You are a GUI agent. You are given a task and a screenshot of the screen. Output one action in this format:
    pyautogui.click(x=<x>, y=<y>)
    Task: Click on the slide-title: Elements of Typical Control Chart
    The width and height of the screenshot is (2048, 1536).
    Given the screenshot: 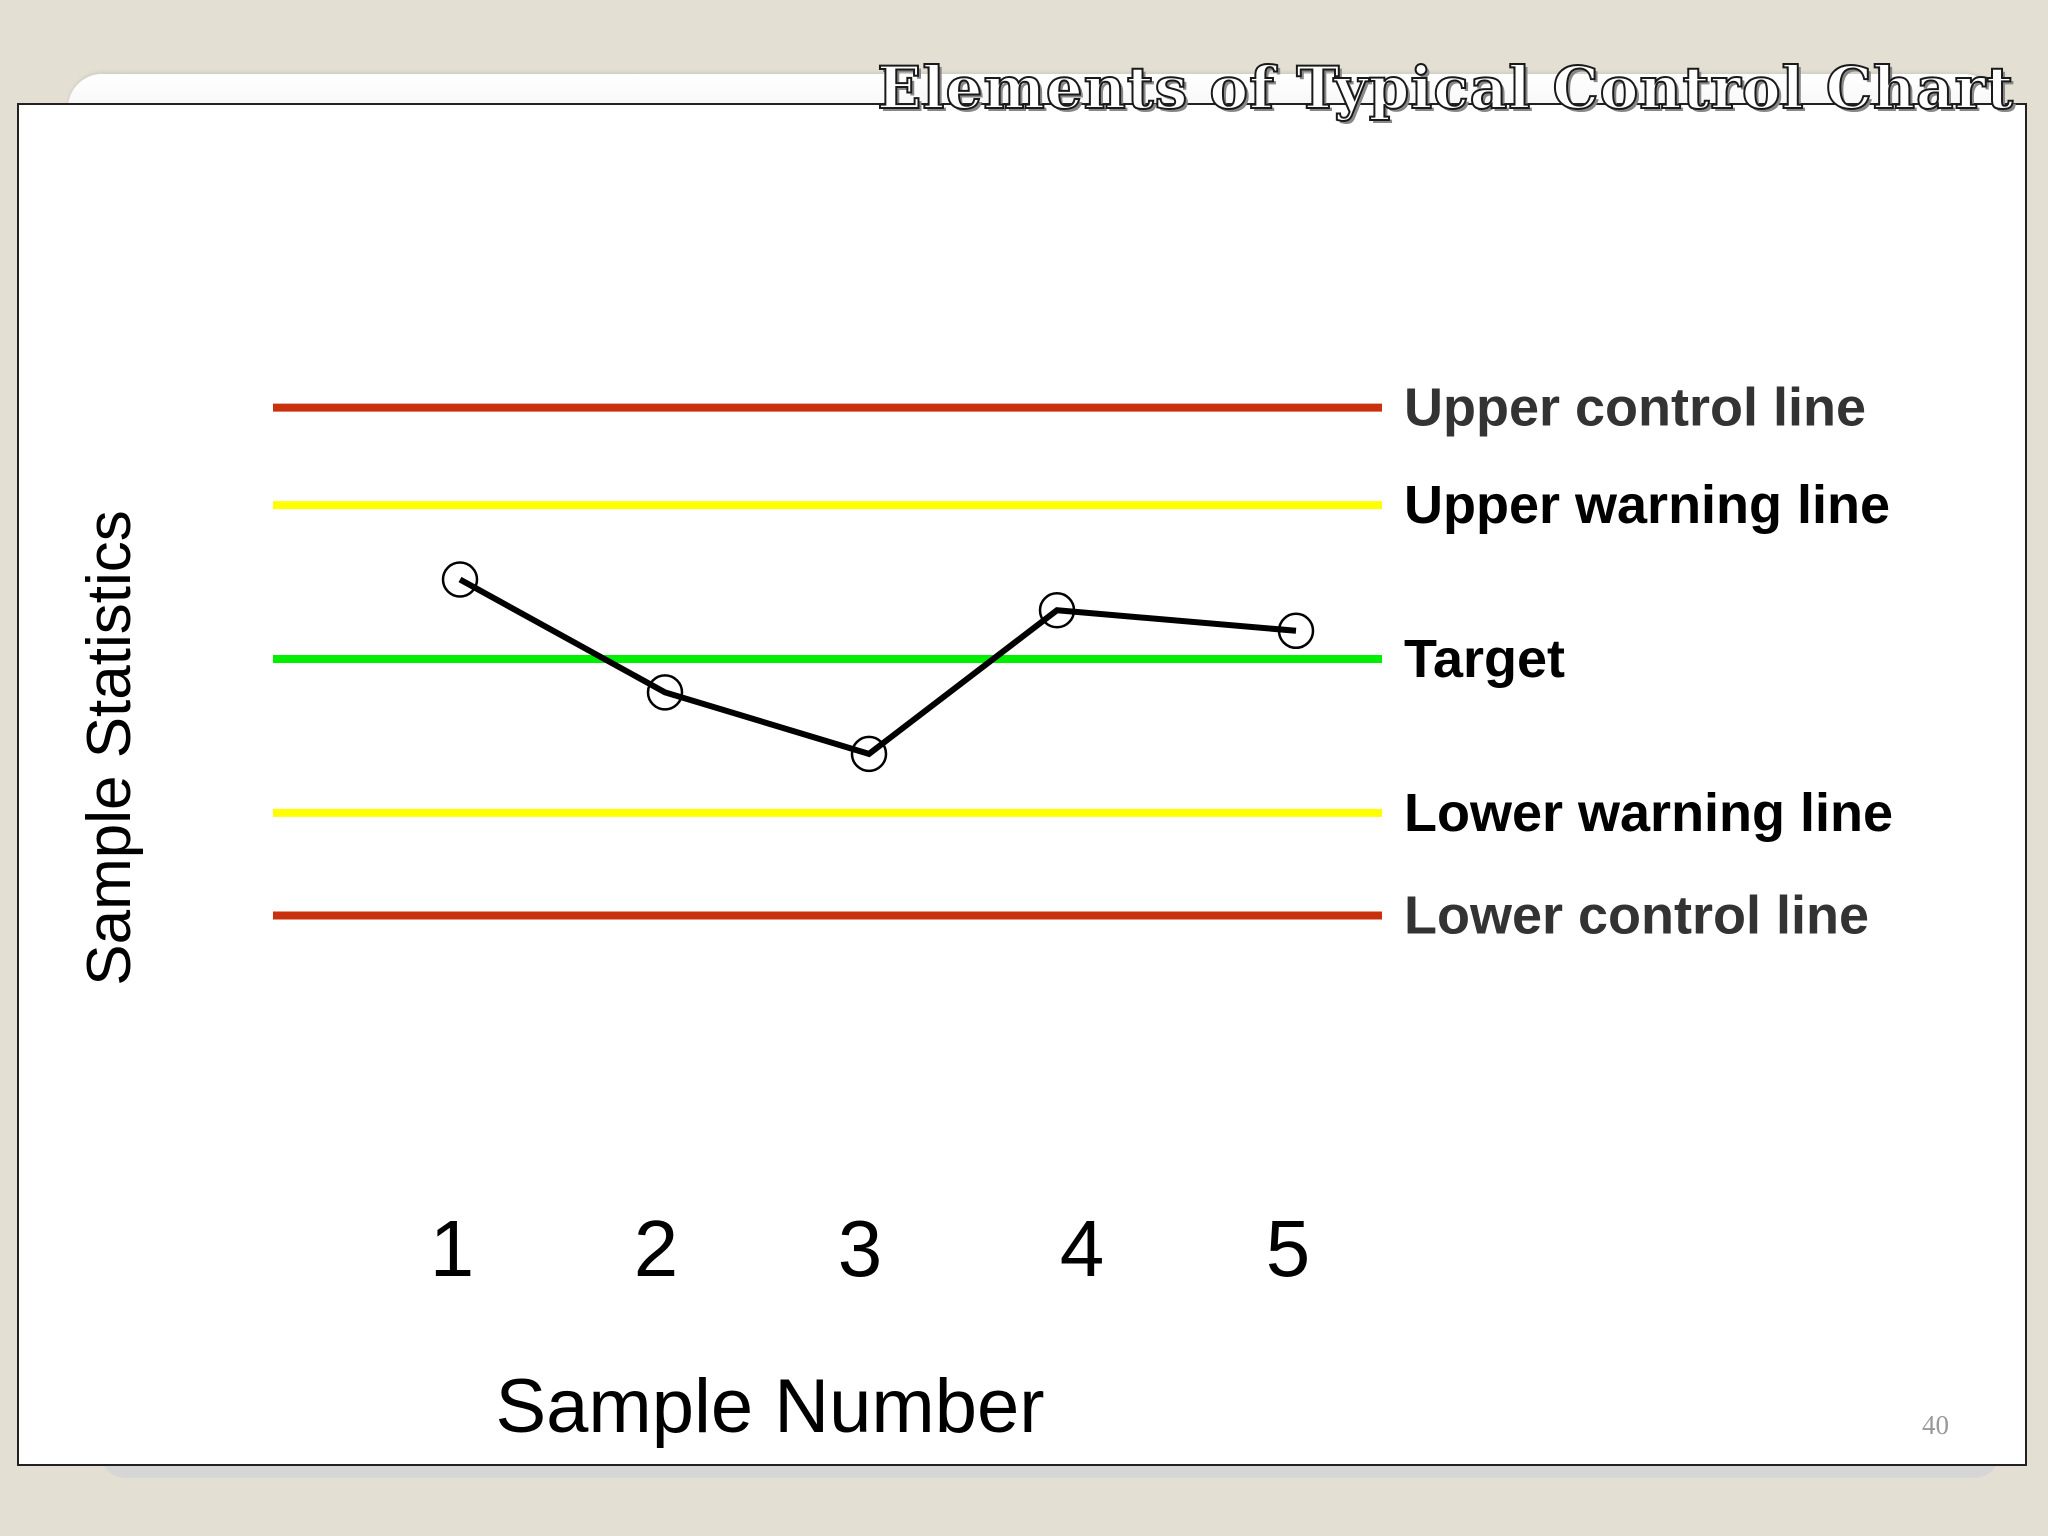 What is the action you would take?
    pyautogui.click(x=1445, y=88)
    